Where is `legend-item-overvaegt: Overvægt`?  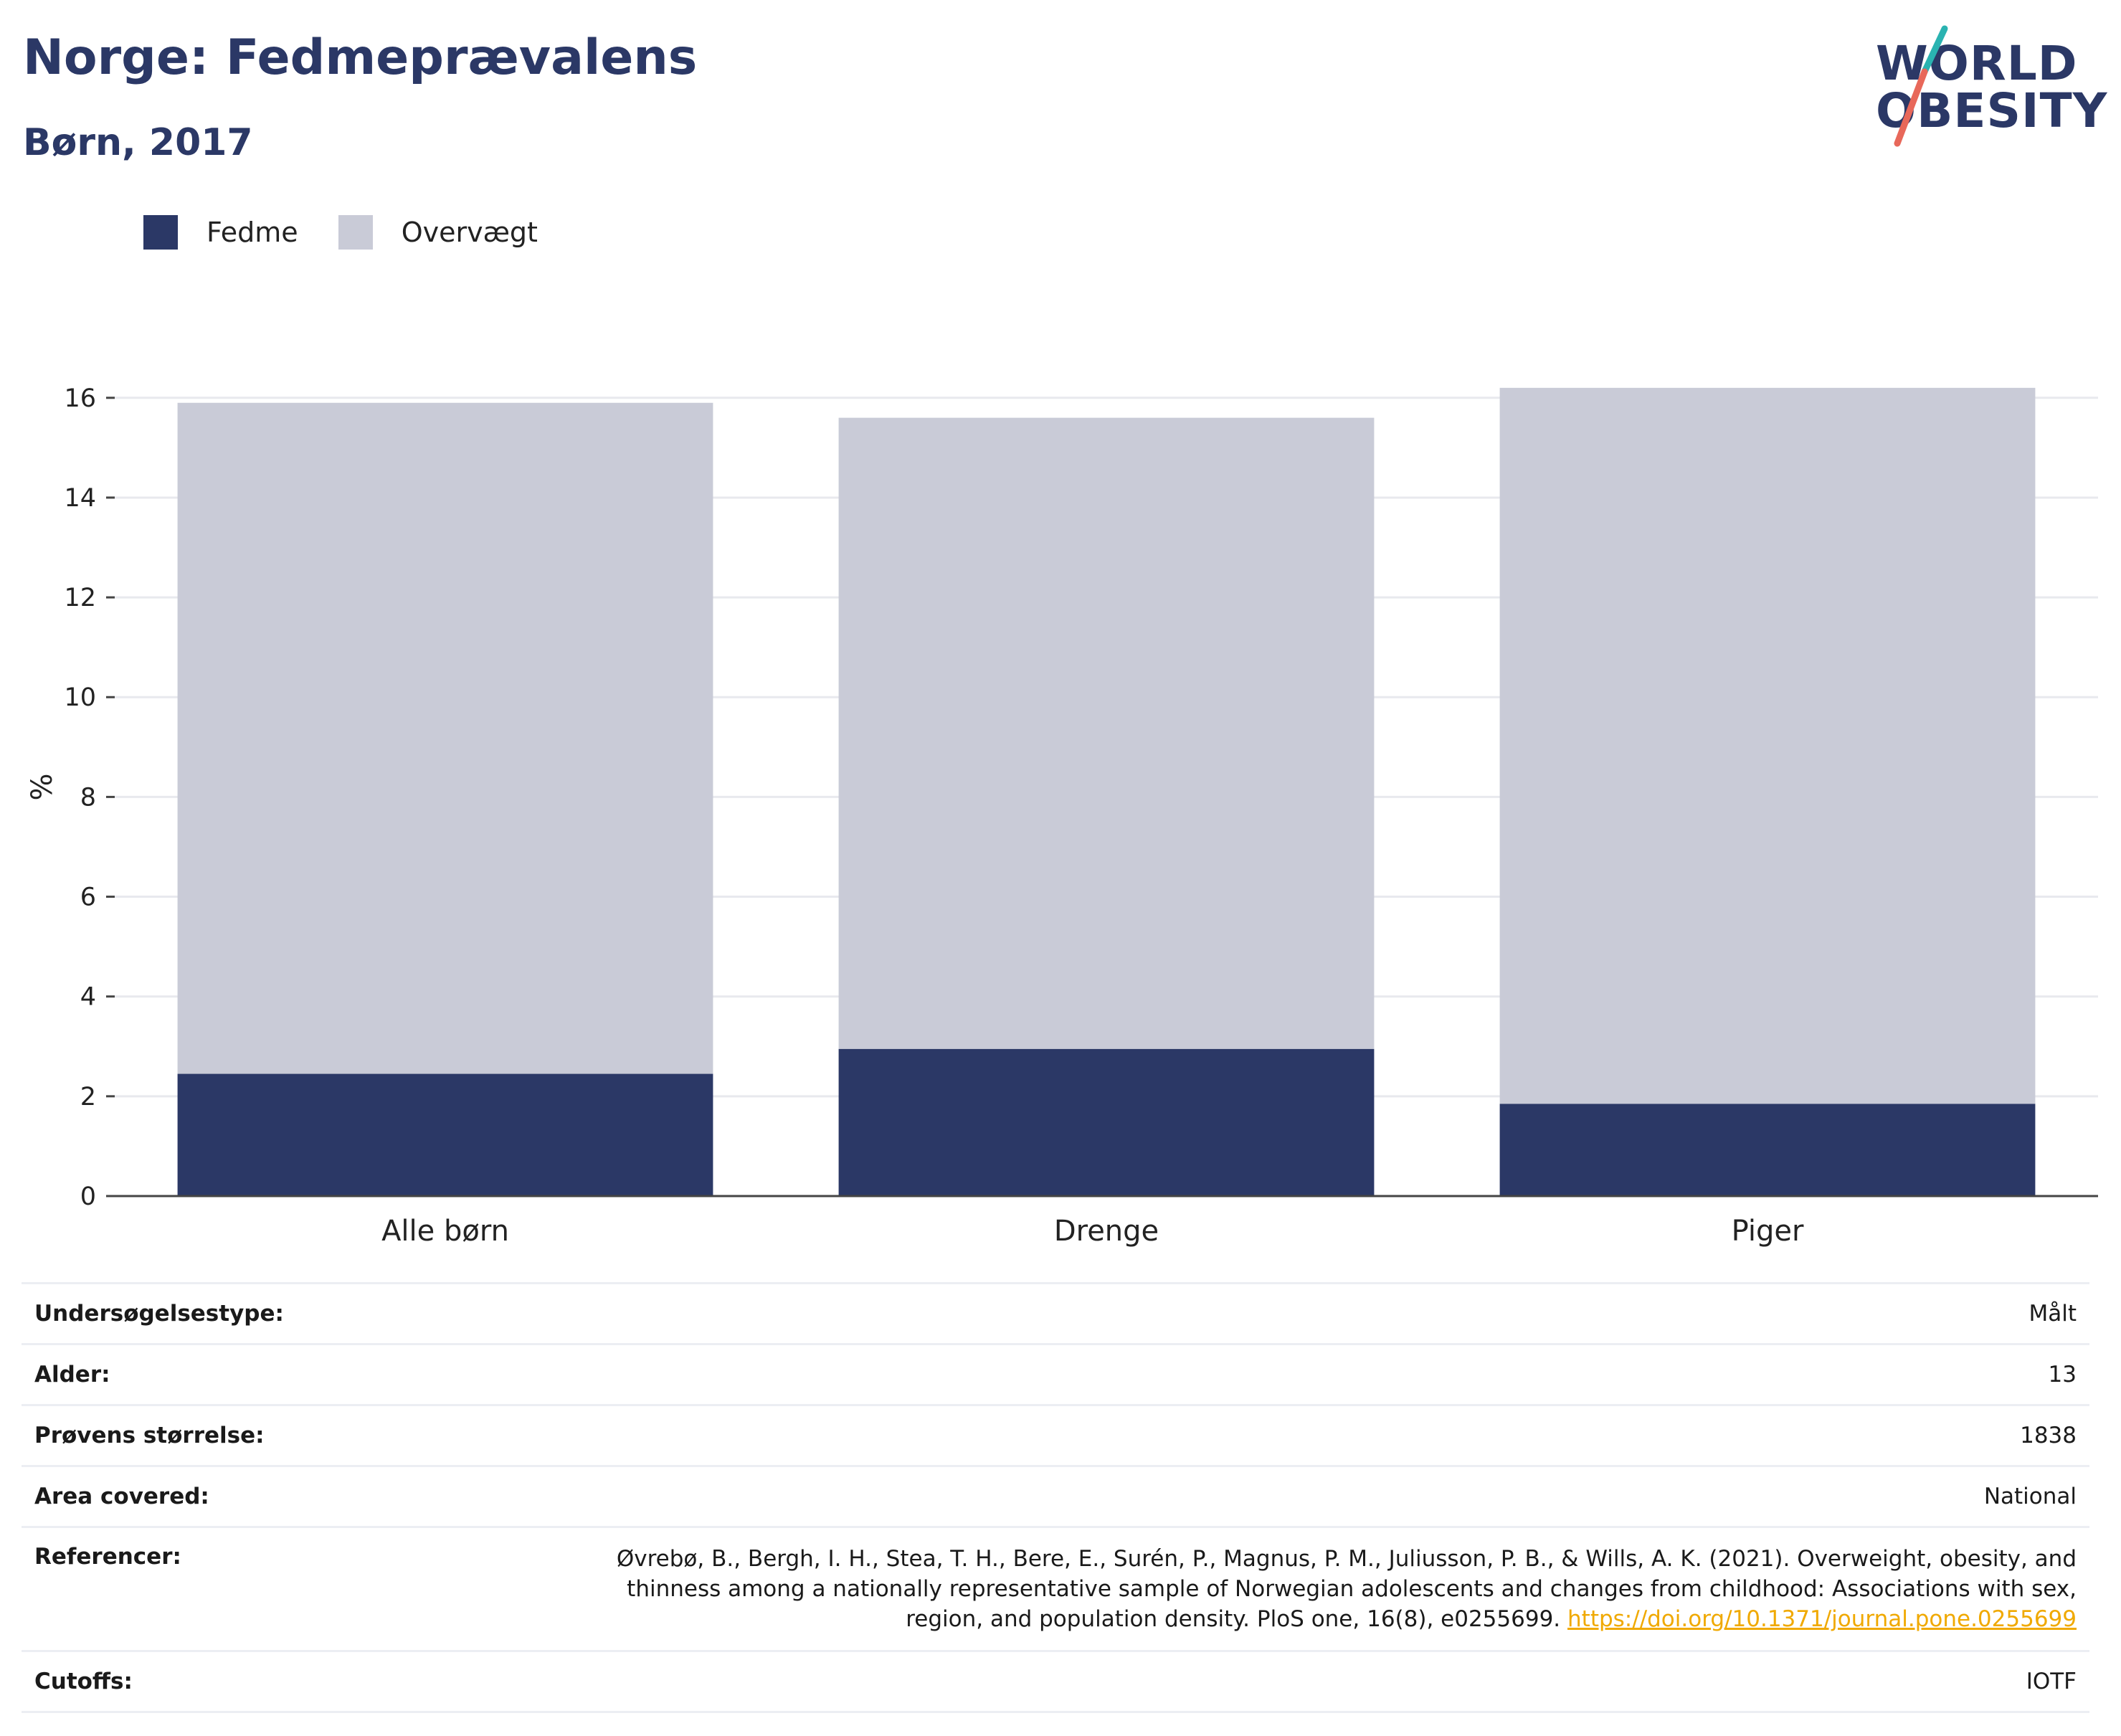 legend-item-overvaegt: Overvægt is located at coordinates (438, 232).